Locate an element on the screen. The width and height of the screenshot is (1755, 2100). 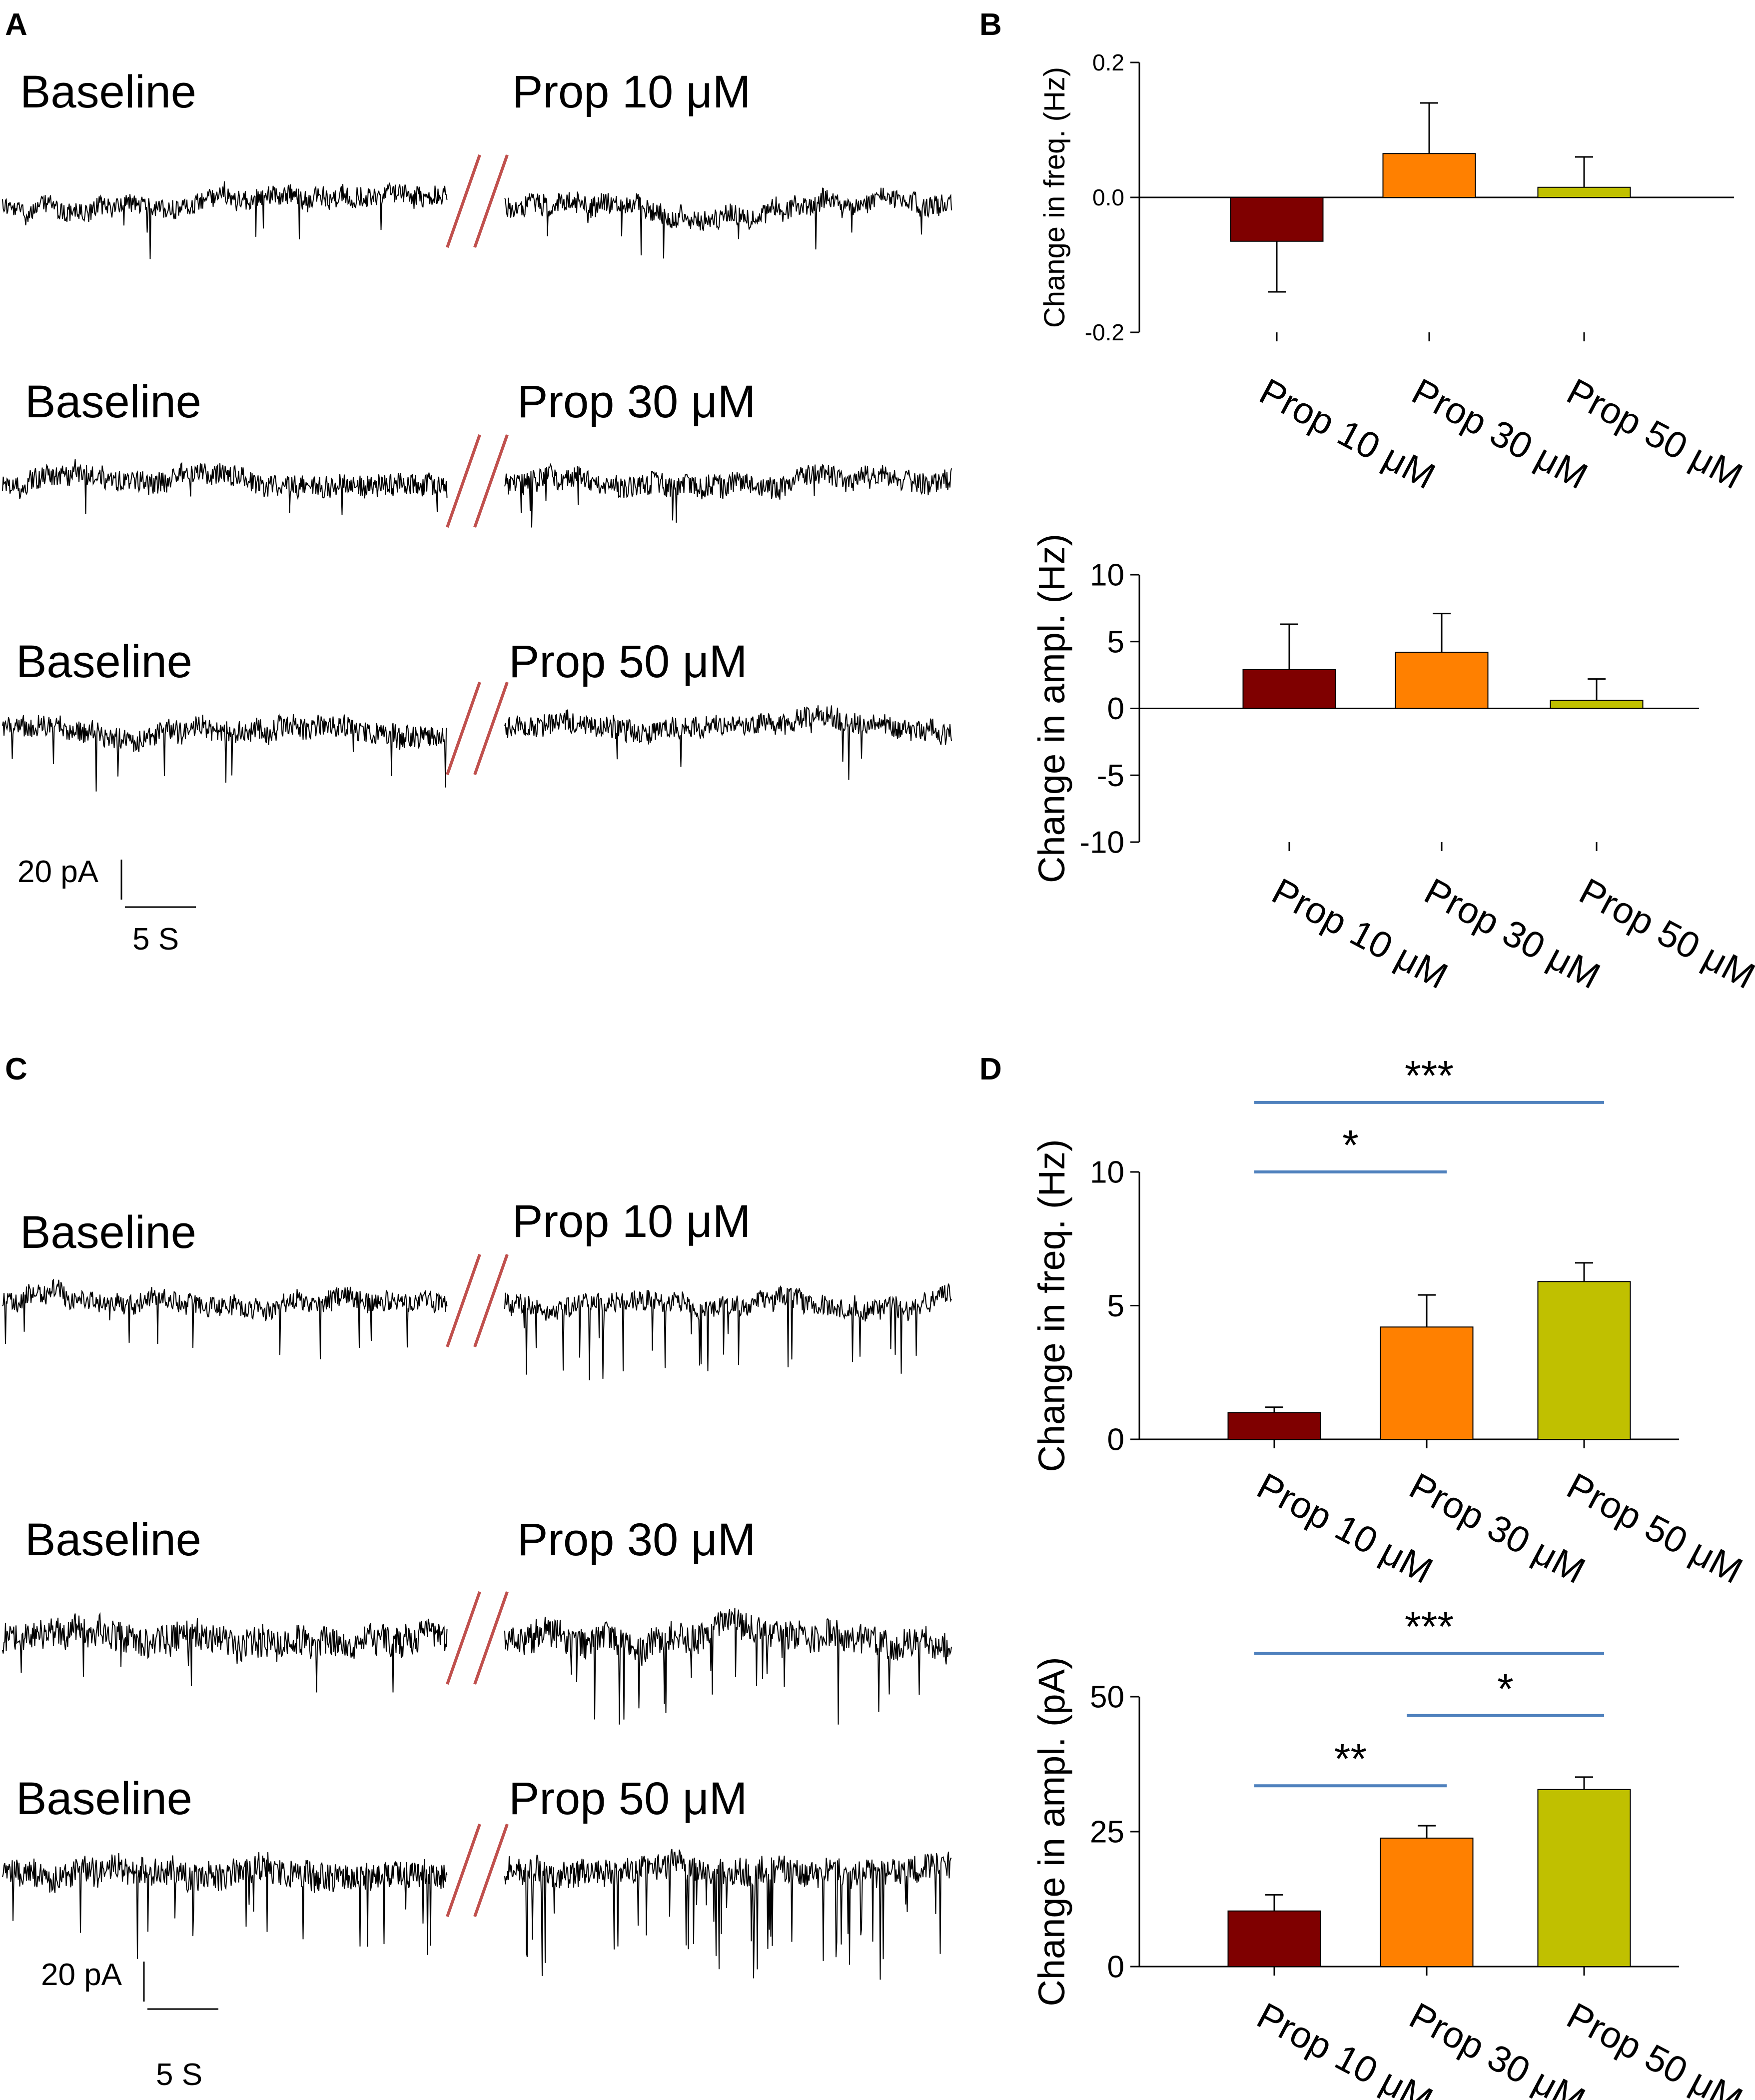
y-tick-label: -10 is located at coordinates (1101, 843).